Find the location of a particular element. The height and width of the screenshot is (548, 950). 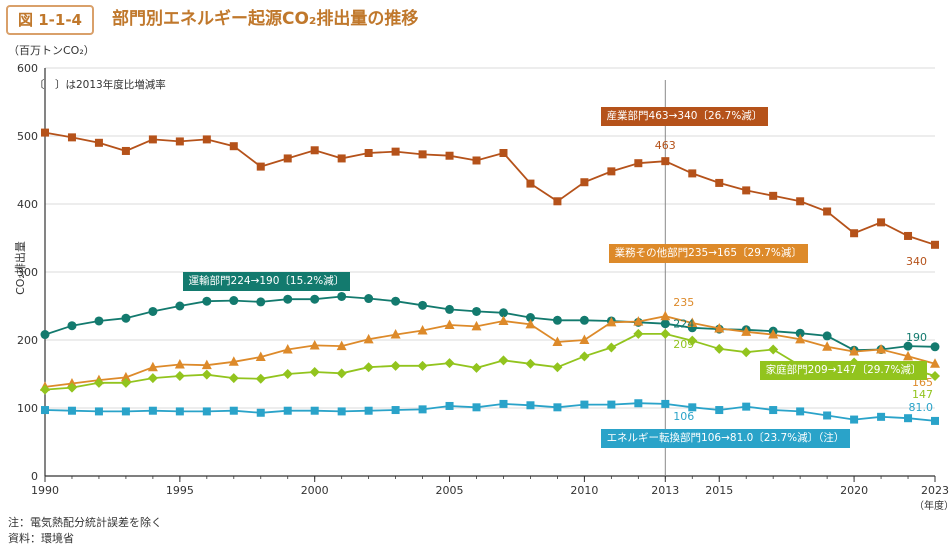

x-tick-label: 2023 is located at coordinates (935, 490).